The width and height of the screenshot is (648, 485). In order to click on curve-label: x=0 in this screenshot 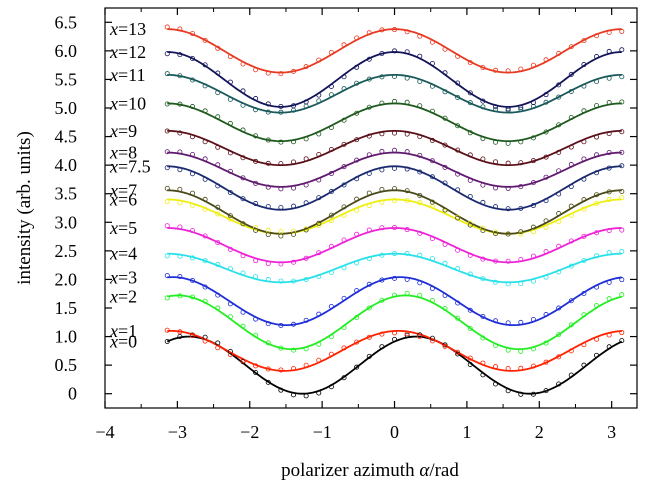, I will do `click(123, 342)`.